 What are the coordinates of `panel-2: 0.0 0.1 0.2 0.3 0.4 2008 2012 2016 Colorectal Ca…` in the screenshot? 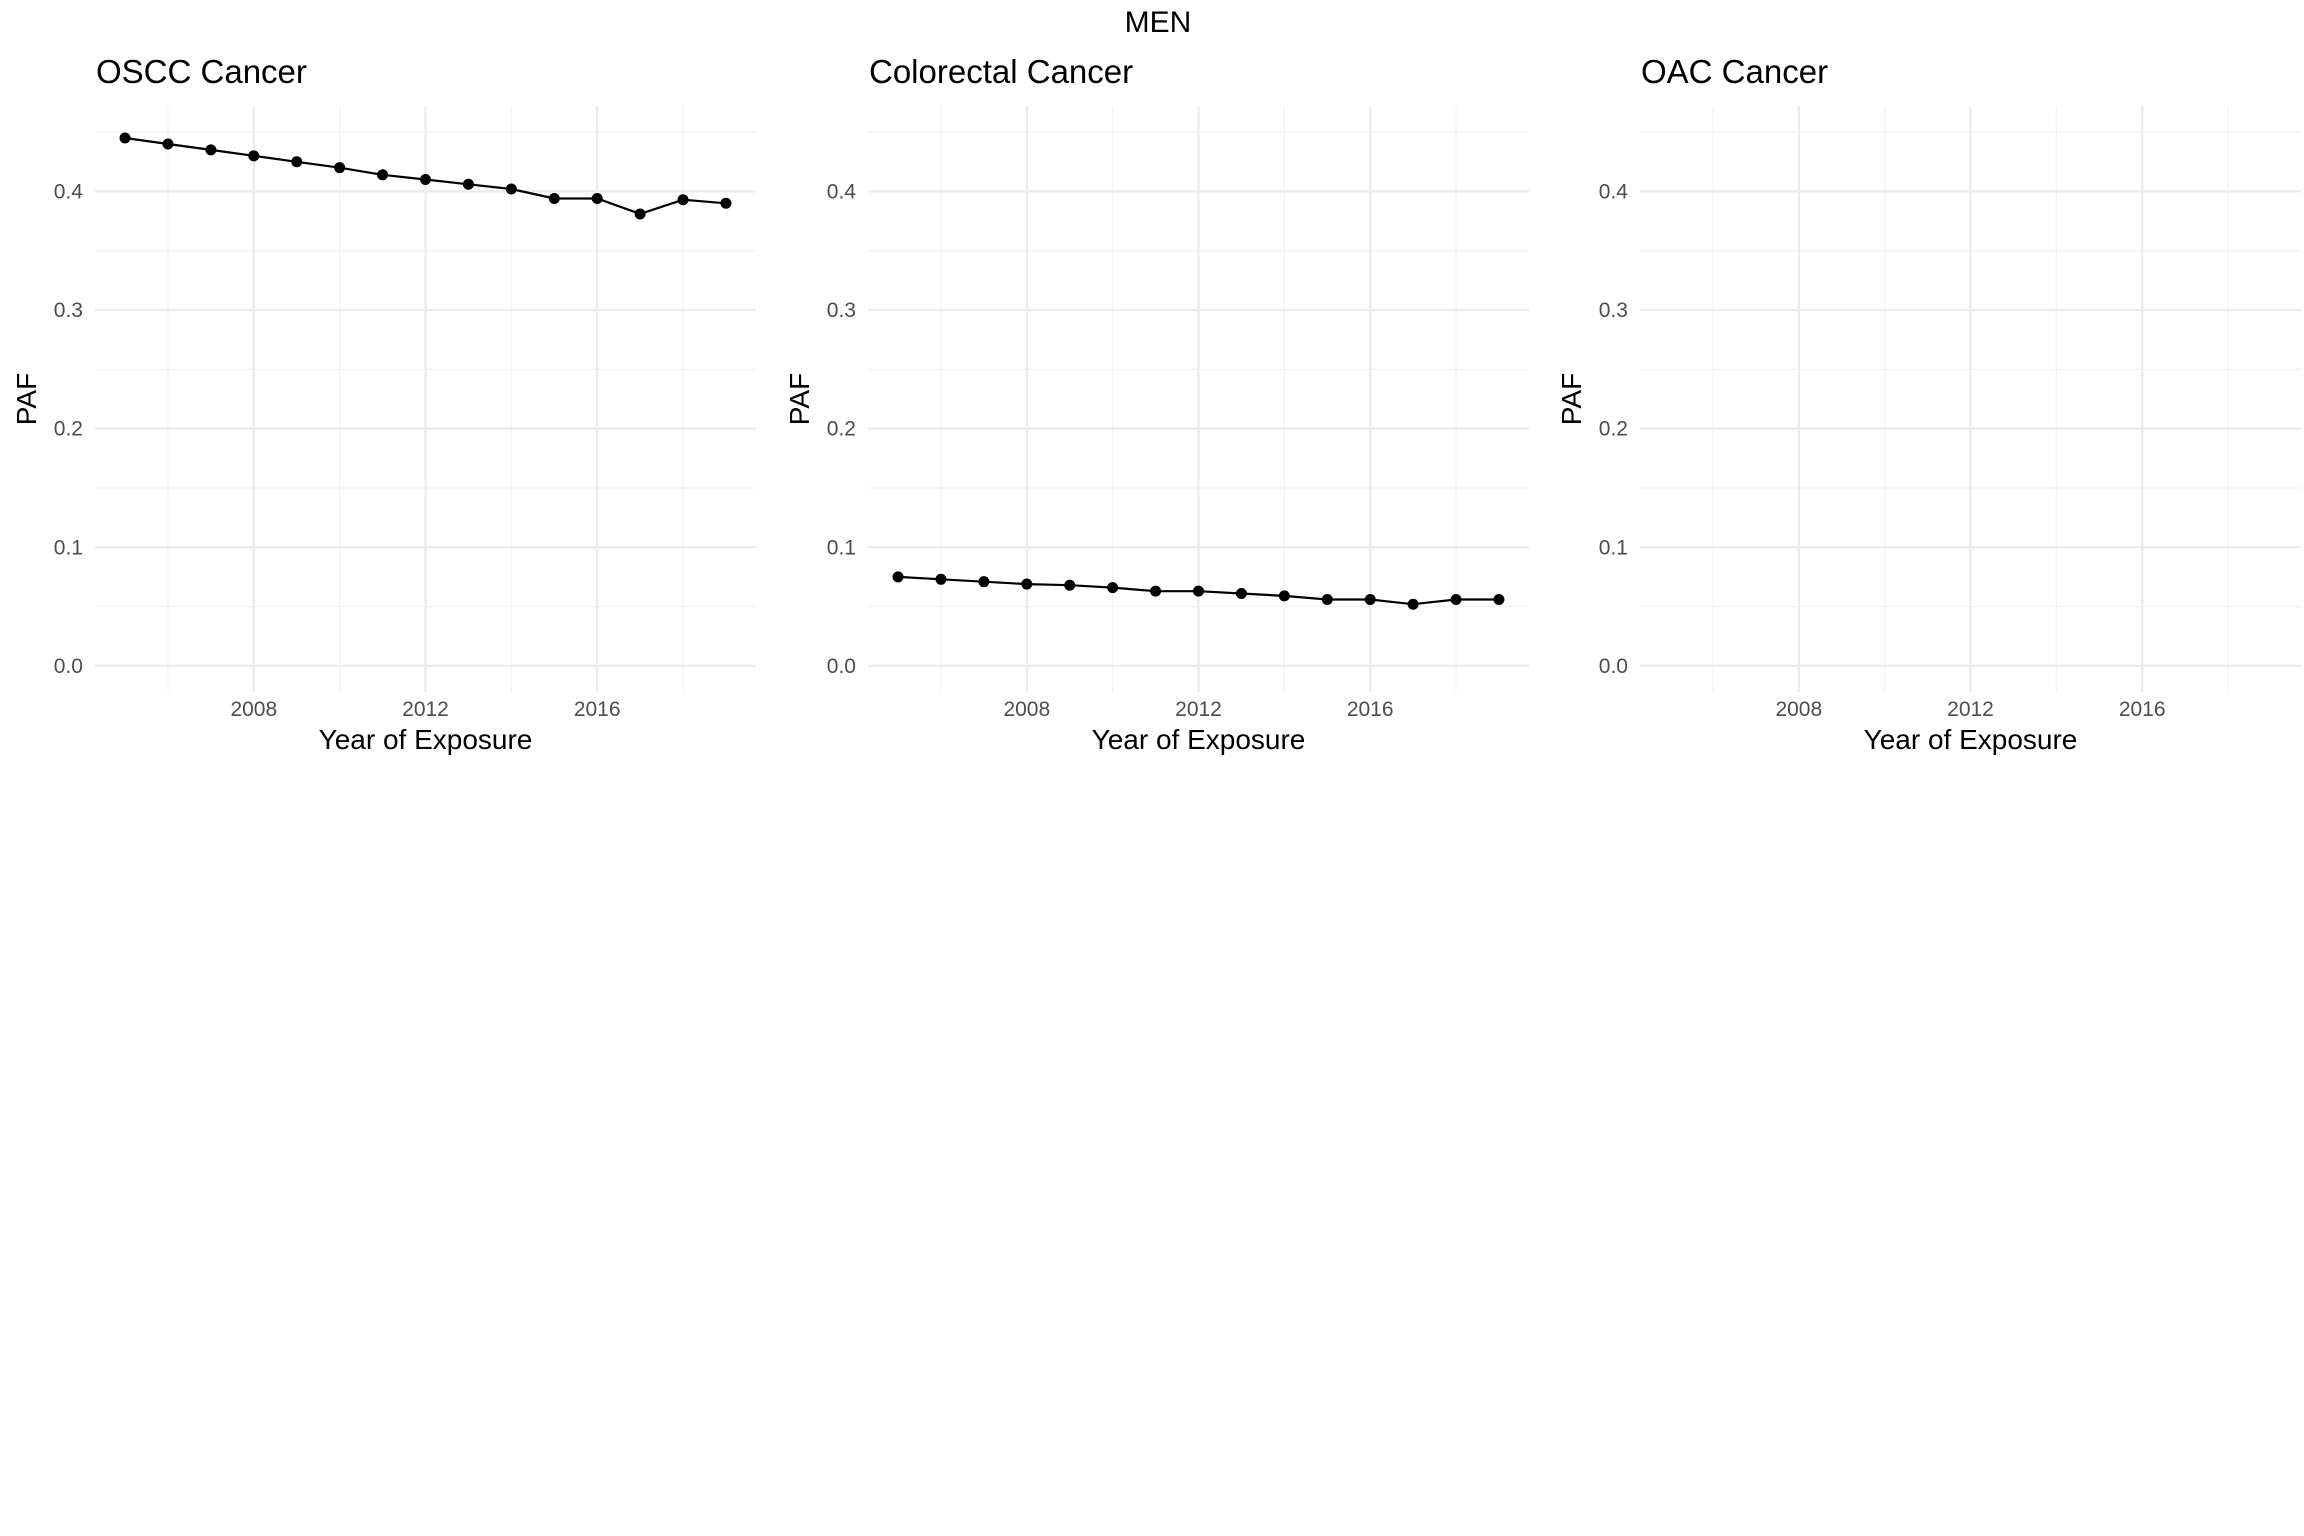 It's located at (1156, 404).